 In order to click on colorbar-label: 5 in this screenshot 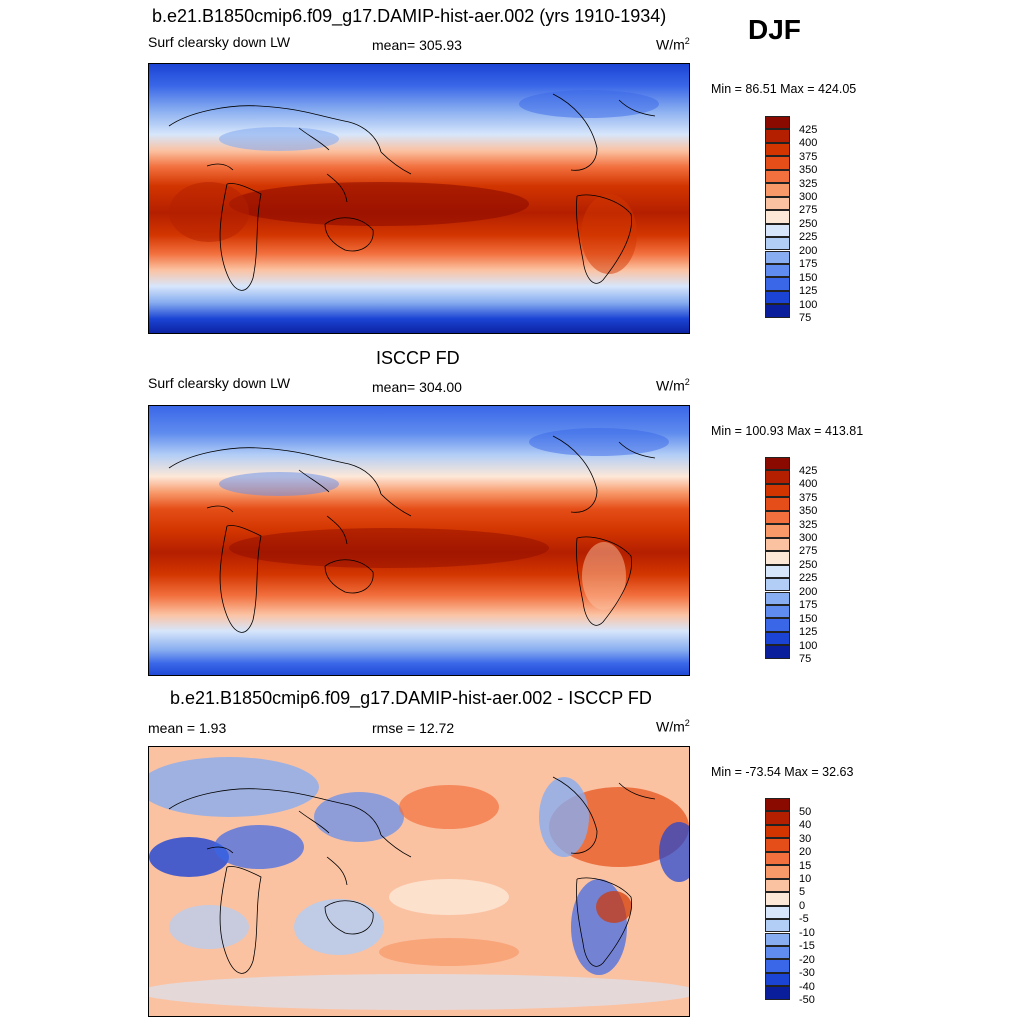, I will do `click(802, 892)`.